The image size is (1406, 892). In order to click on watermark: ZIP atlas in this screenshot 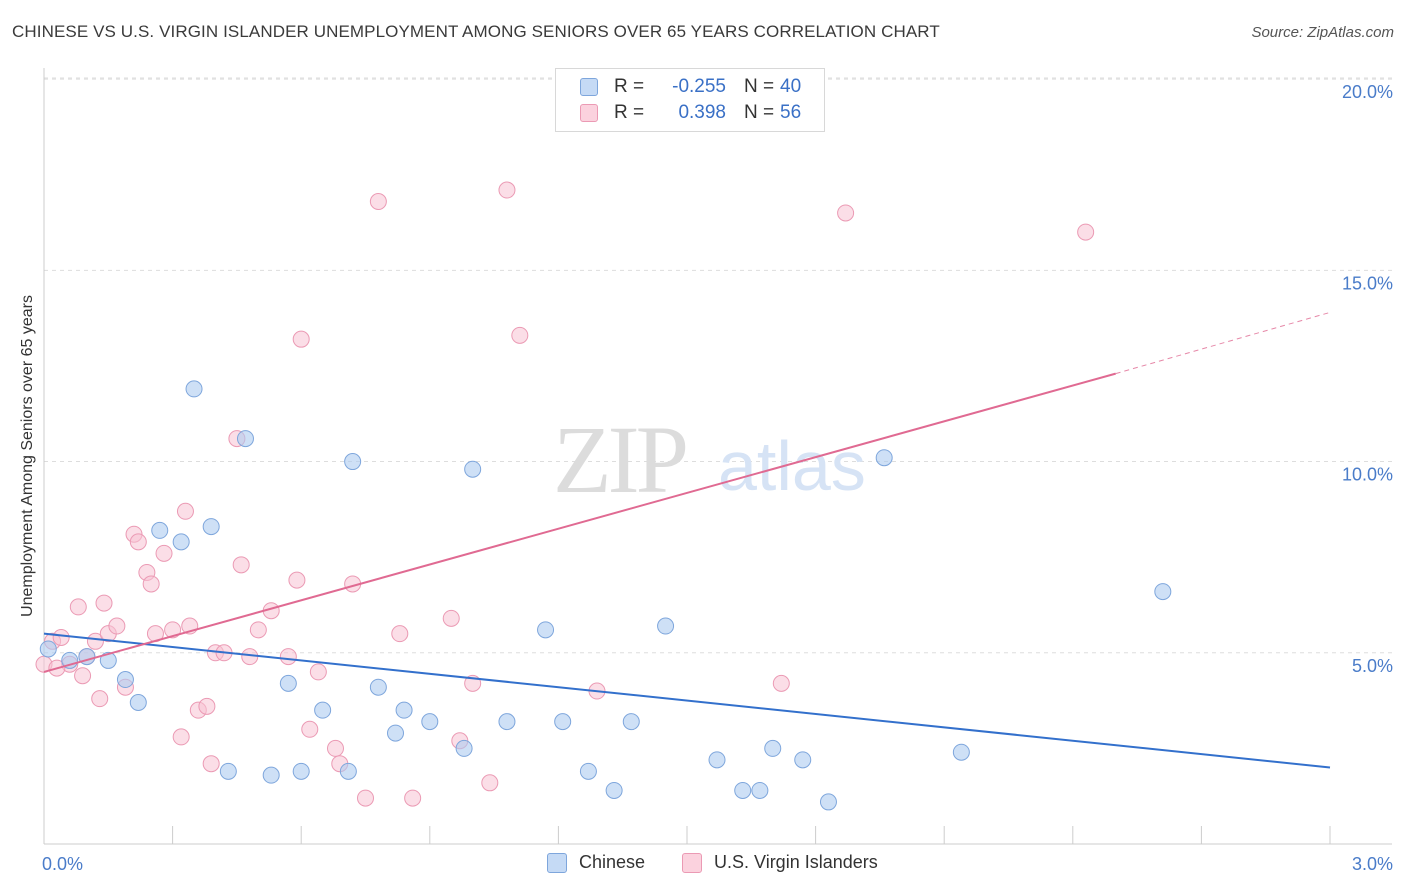, I will do `click(709, 459)`.